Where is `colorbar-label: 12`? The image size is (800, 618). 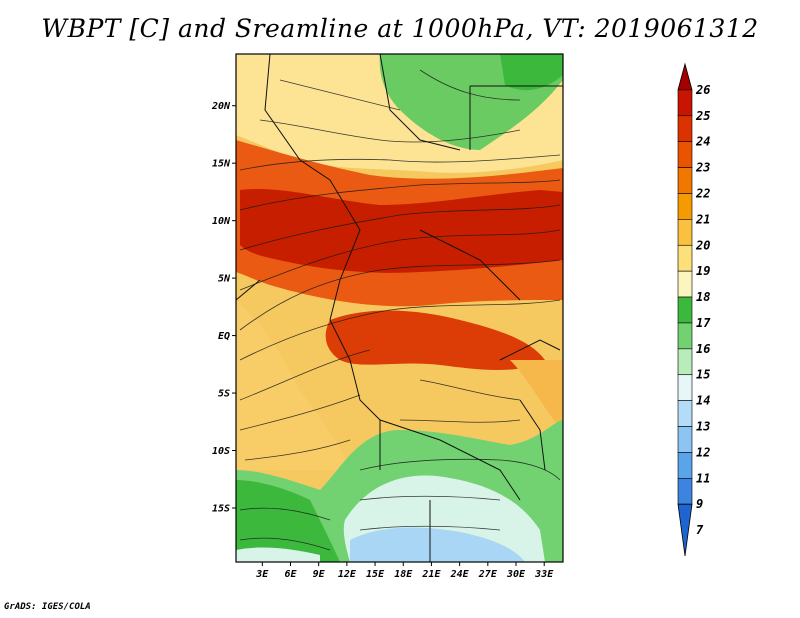 colorbar-label: 12 is located at coordinates (703, 452).